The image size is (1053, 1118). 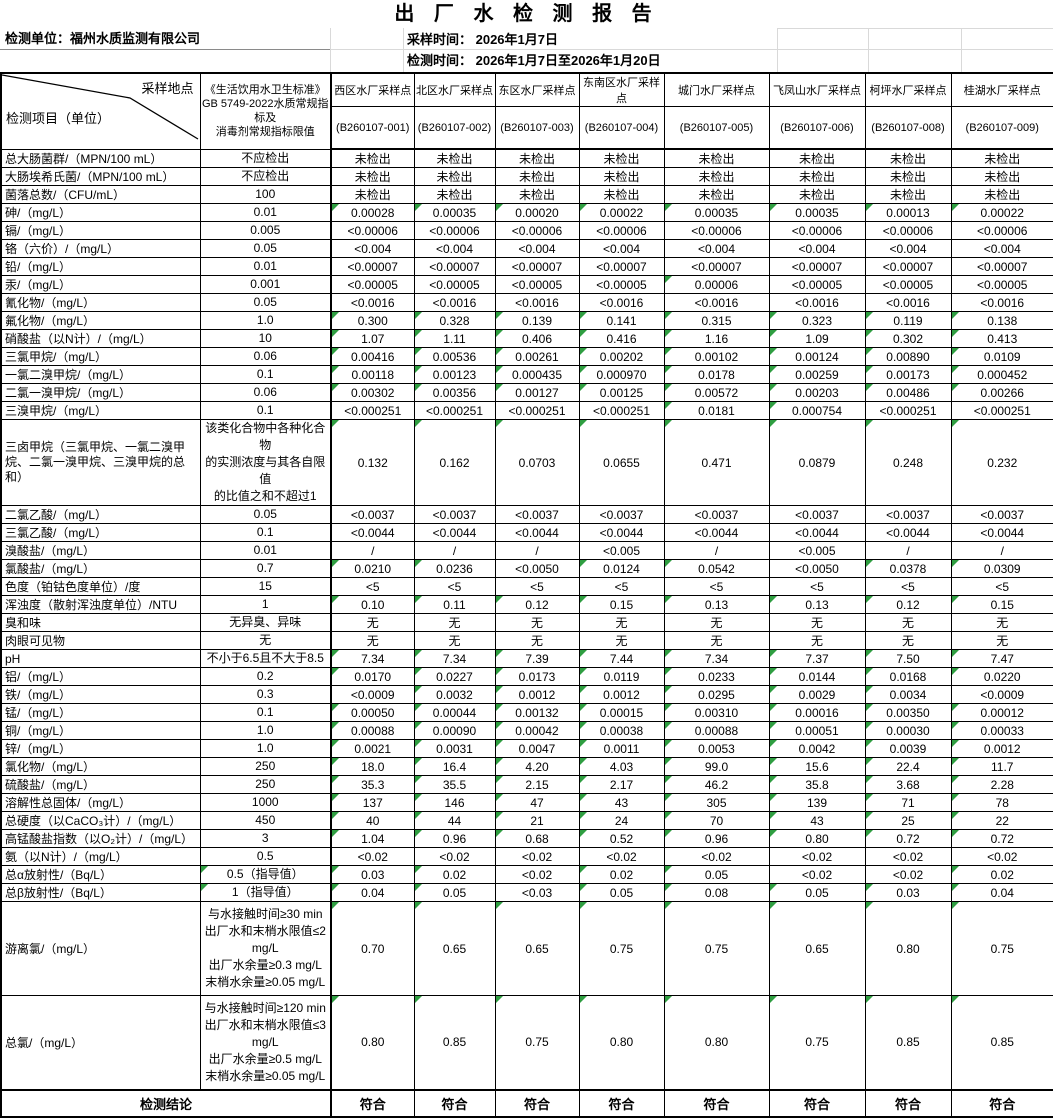 I want to click on value-cell: 0.0236, so click(x=454, y=568).